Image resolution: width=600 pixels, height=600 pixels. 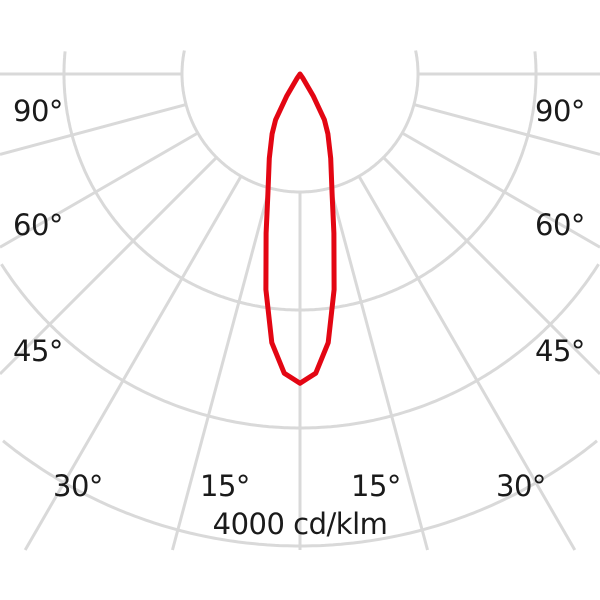 I want to click on angle-label-left-45: 45°, so click(x=38, y=351).